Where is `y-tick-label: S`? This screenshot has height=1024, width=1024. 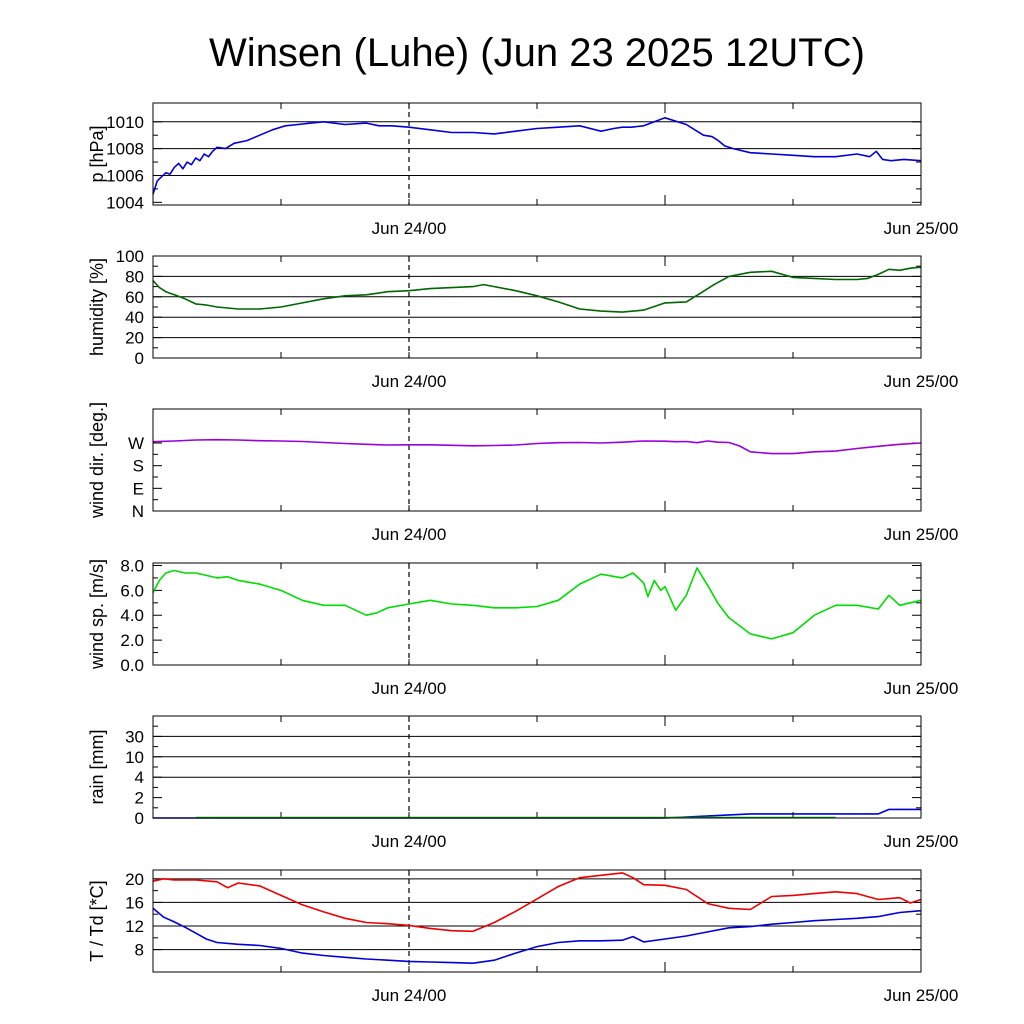
y-tick-label: S is located at coordinates (138, 466).